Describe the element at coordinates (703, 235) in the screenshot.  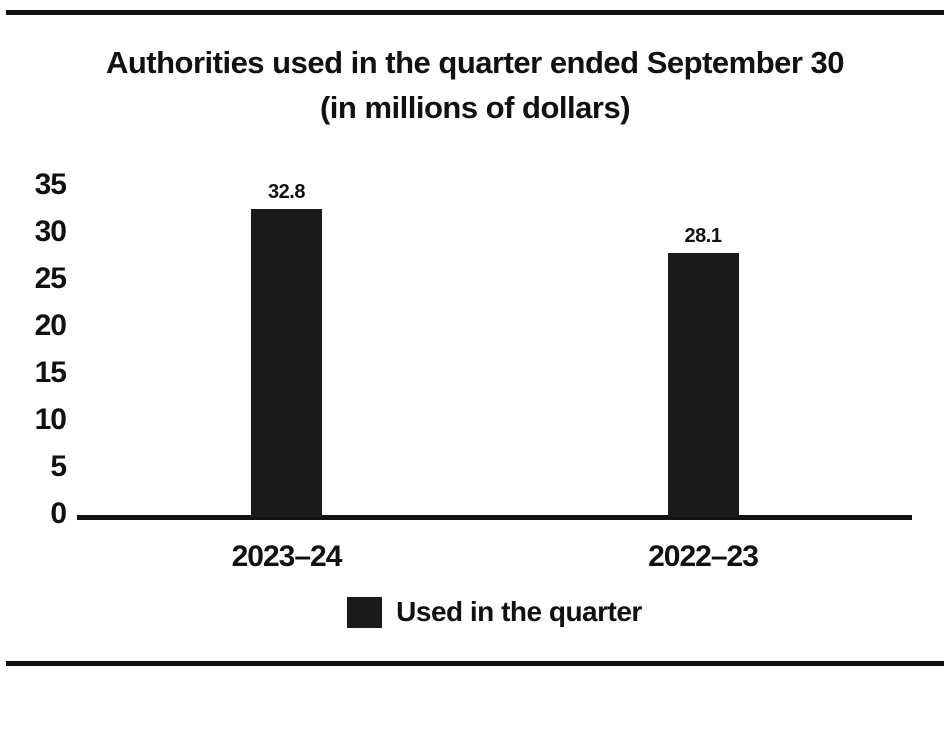
I see `bar-value-label: 28.1` at that location.